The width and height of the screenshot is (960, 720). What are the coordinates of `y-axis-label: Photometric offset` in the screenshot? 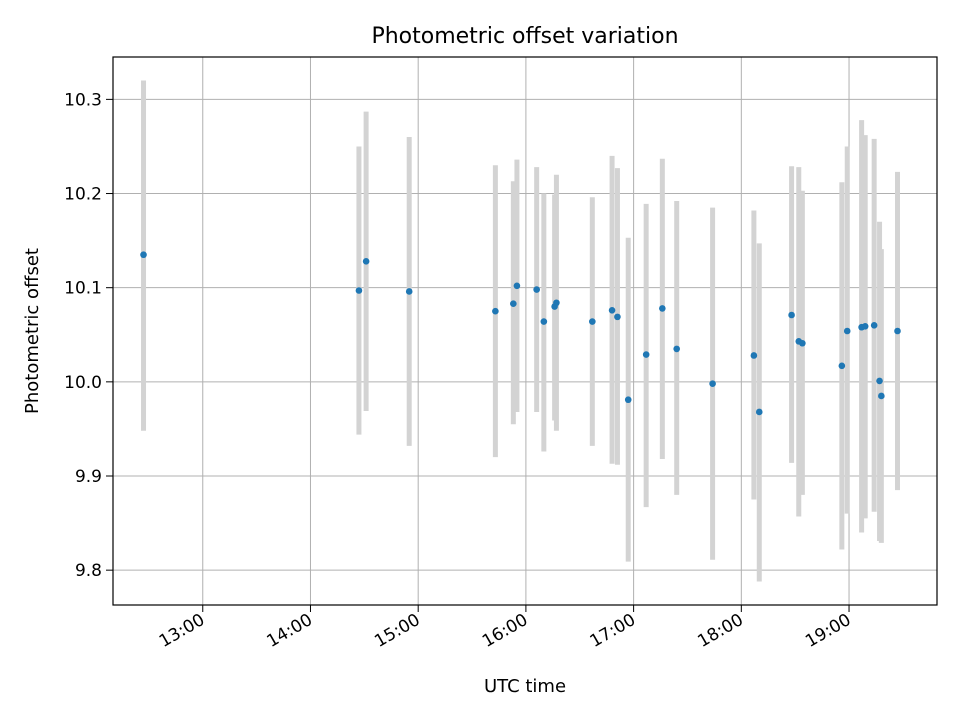 It's located at (32, 331).